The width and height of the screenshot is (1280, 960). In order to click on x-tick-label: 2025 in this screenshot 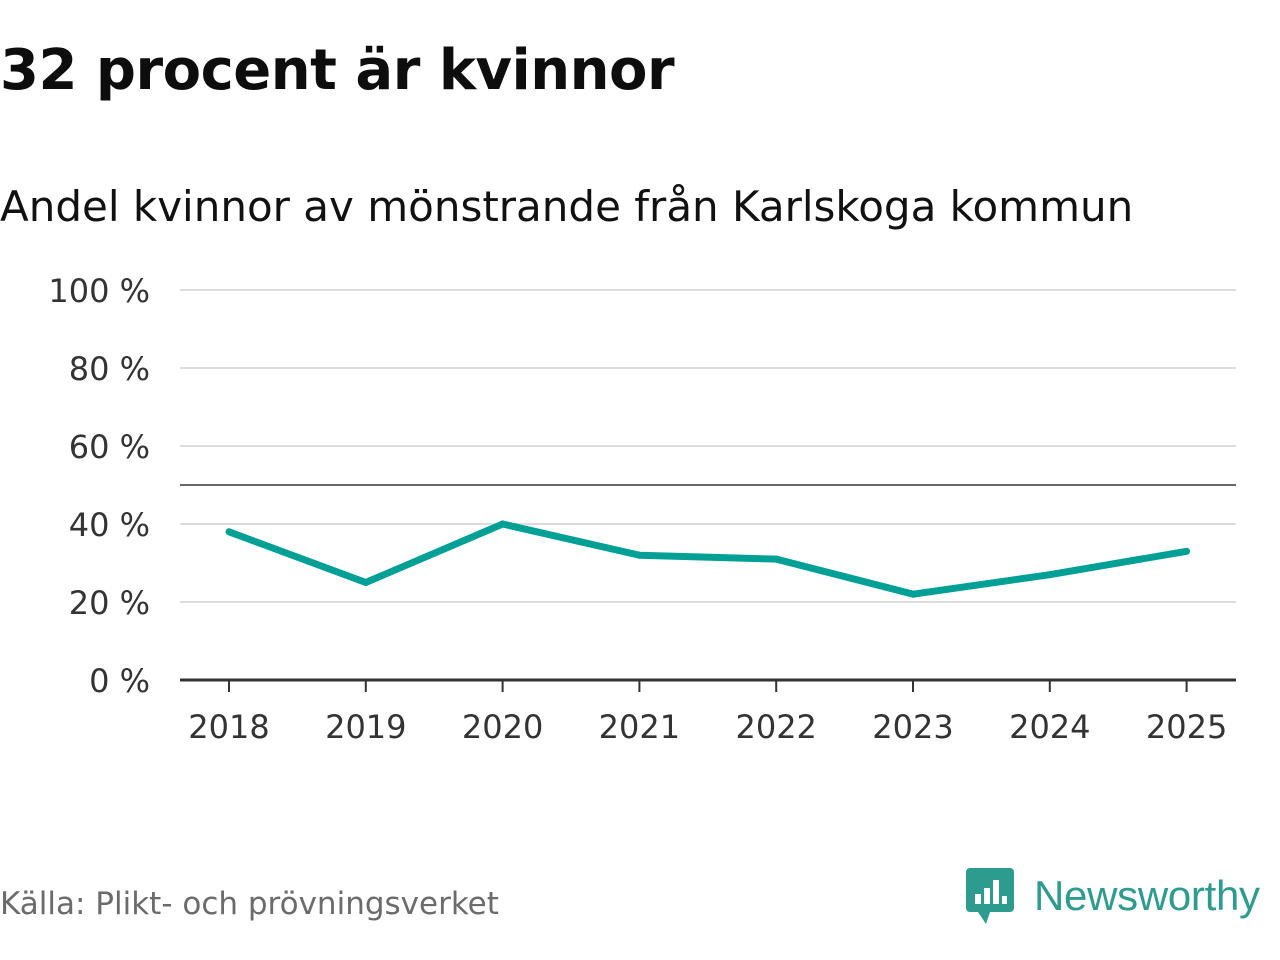, I will do `click(1186, 727)`.